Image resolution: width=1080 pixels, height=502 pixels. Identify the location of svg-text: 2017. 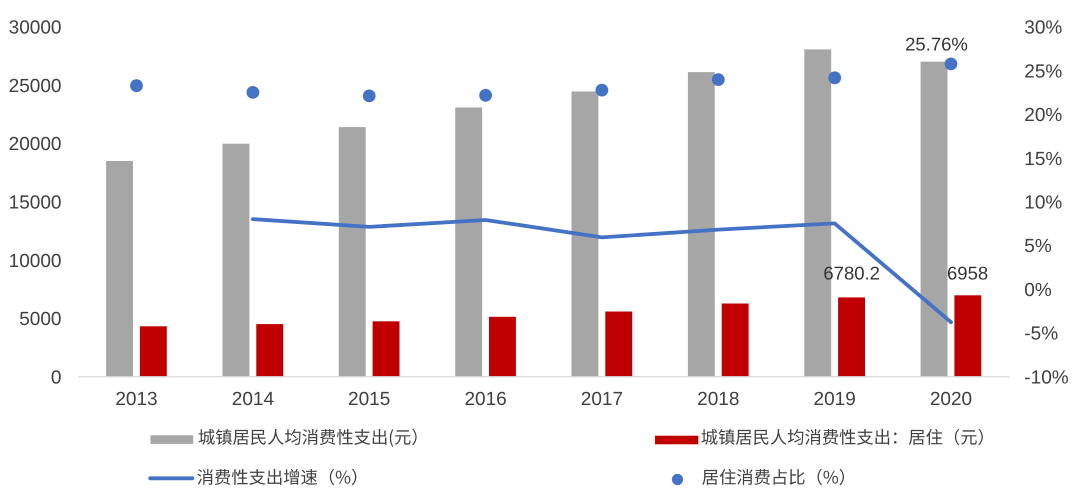
(602, 399).